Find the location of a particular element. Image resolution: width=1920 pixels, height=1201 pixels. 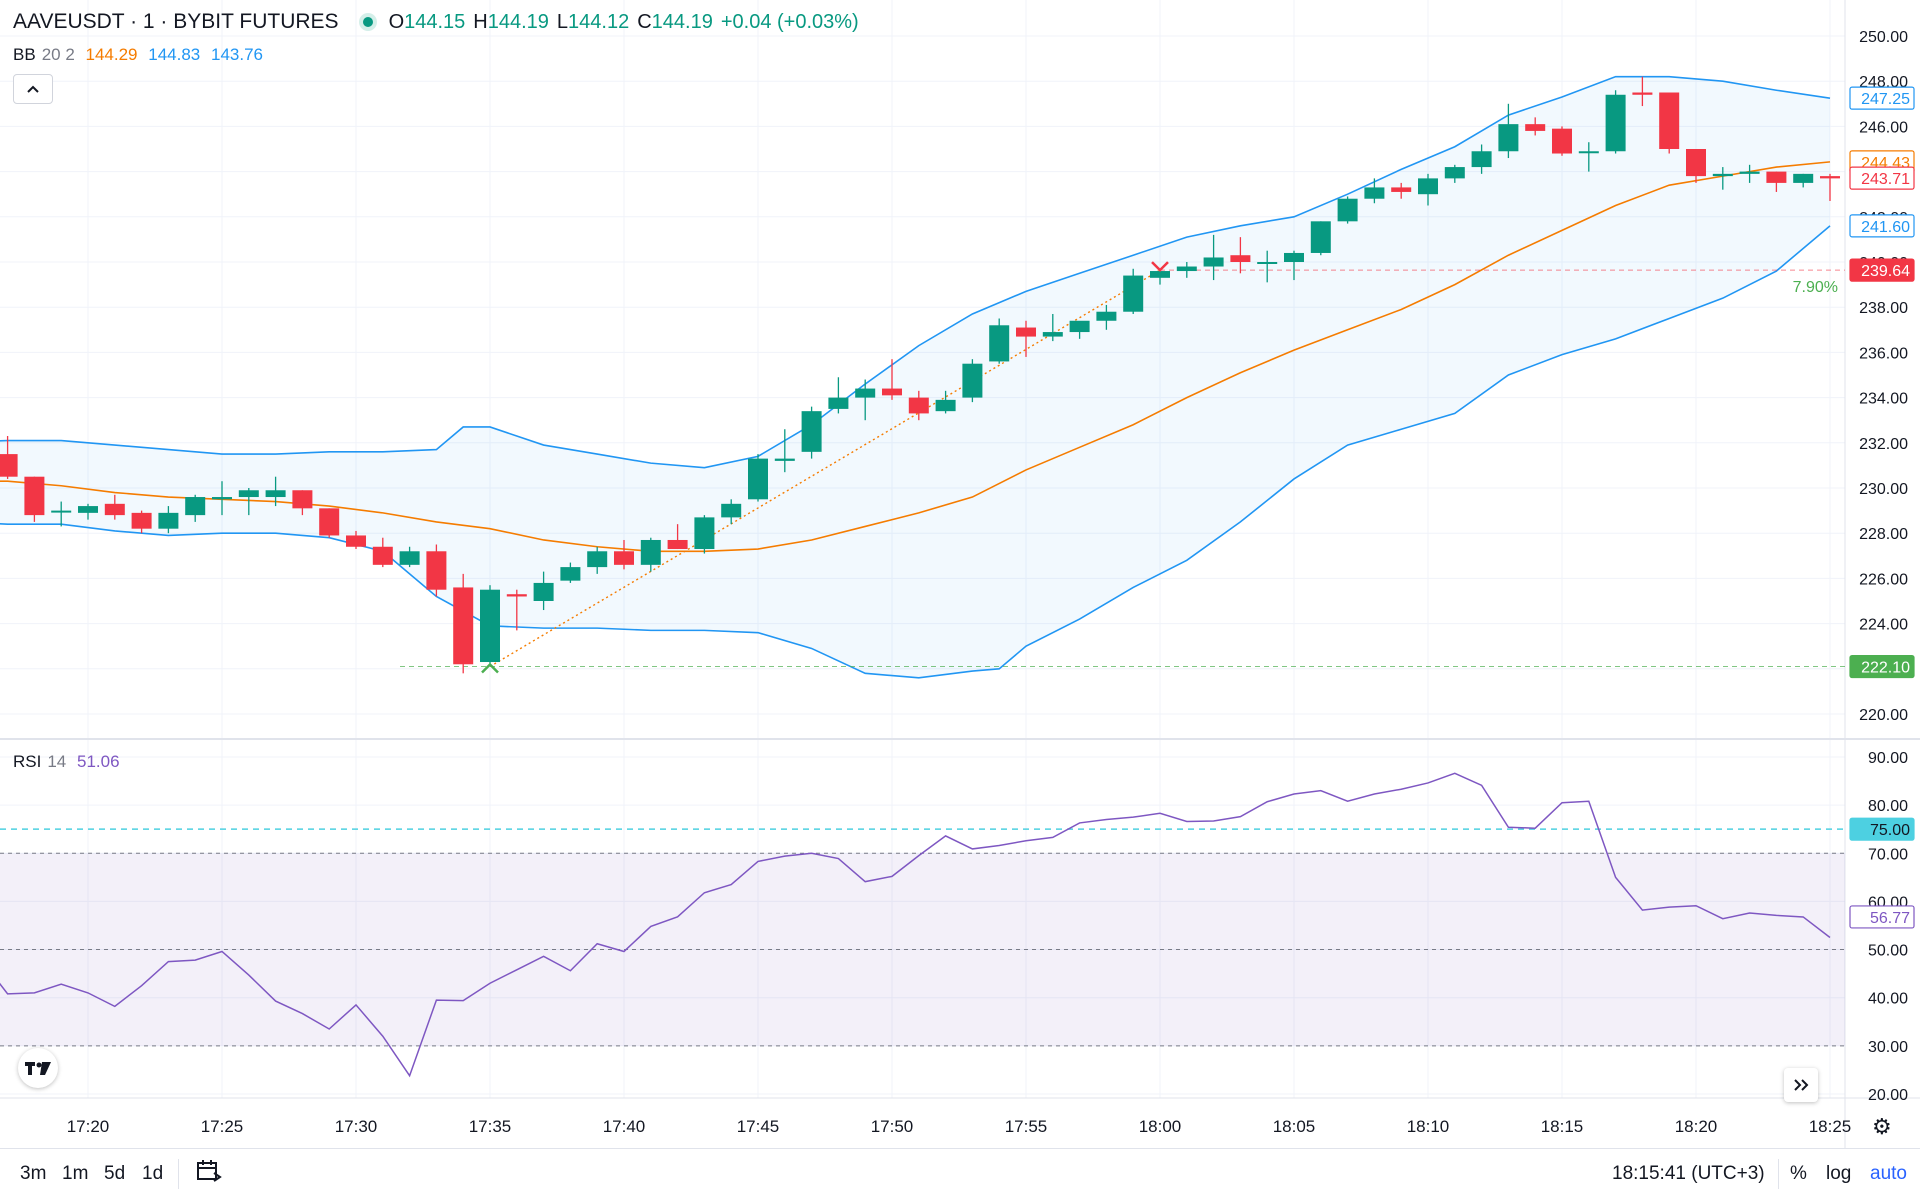

bb-basis-value: 144.29 is located at coordinates (111, 54).